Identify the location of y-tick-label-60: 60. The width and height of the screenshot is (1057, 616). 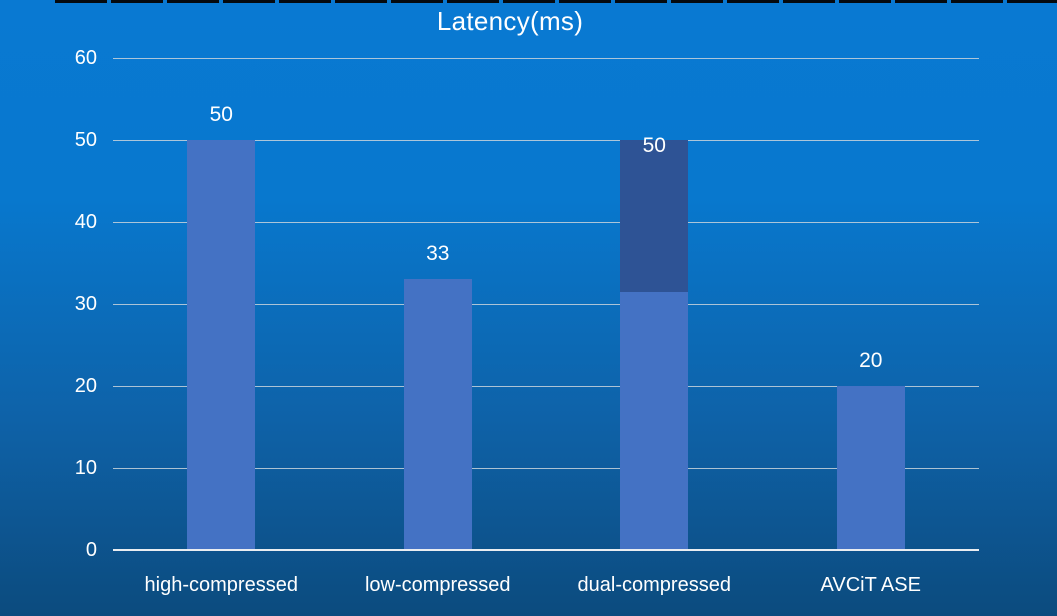
(85, 58).